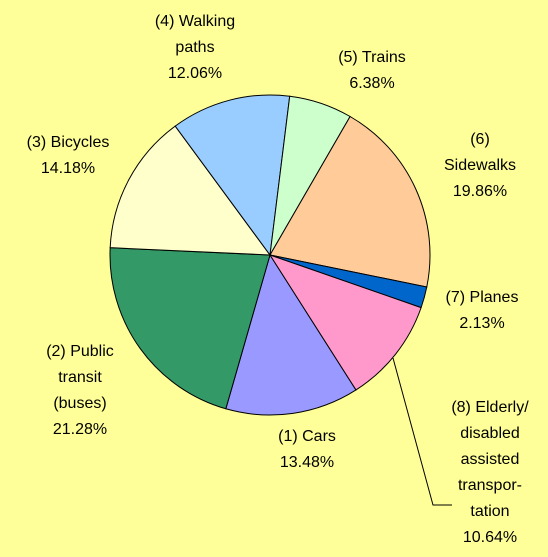 Image resolution: width=548 pixels, height=557 pixels. Describe the element at coordinates (371, 83) in the screenshot. I see `value-label: 6.38%` at that location.